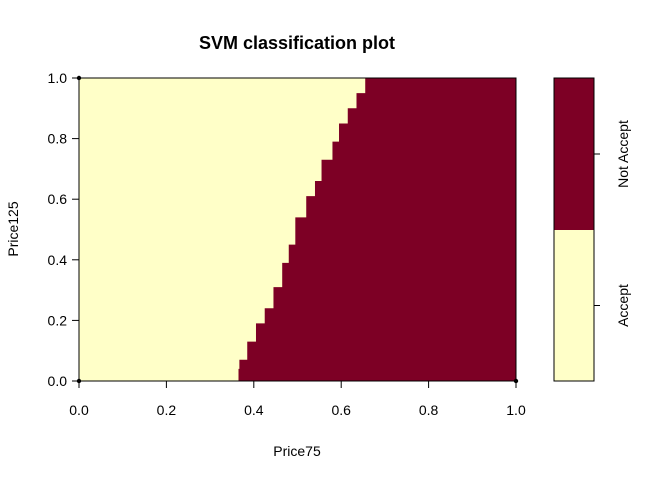 The image size is (672, 480). I want to click on legend-label-not-accept: Not Accept, so click(623, 154).